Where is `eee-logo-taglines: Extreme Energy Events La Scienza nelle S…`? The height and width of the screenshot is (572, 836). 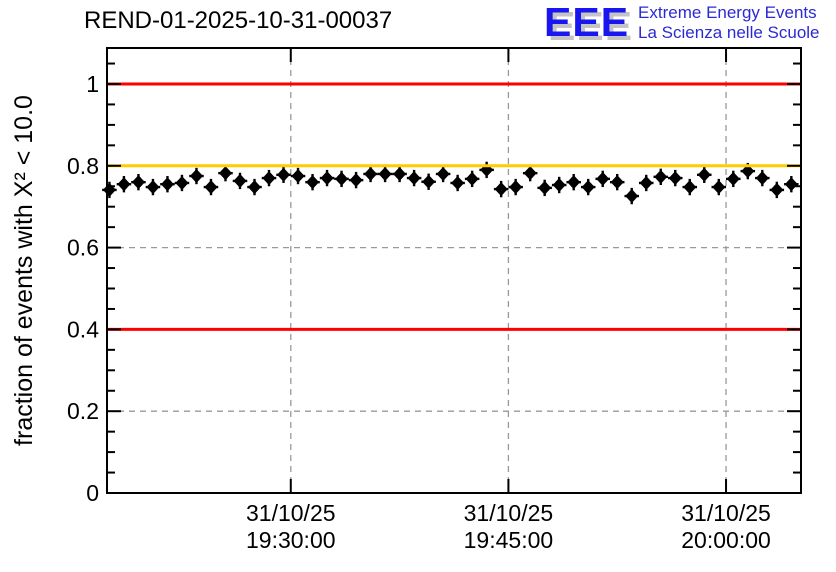 eee-logo-taglines: Extreme Energy Events La Scienza nelle S… is located at coordinates (728, 23).